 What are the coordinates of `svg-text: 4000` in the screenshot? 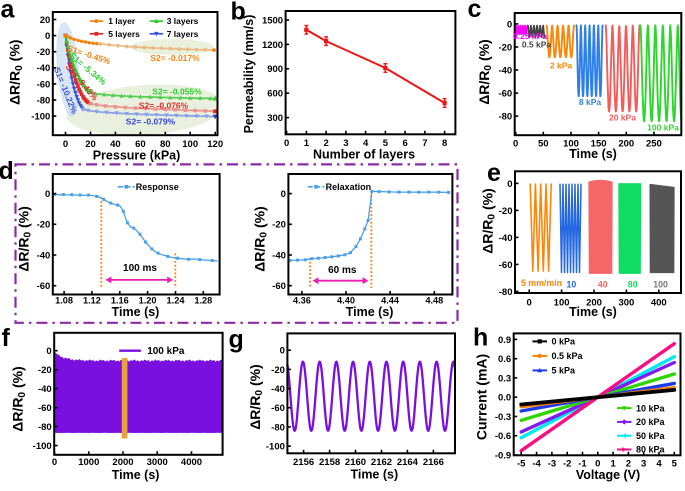 It's located at (191, 462).